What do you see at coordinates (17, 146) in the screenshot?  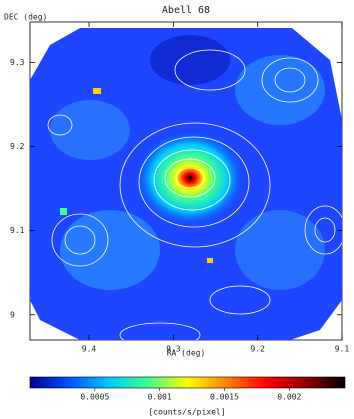 I see `y-tick-label: 9.2` at bounding box center [17, 146].